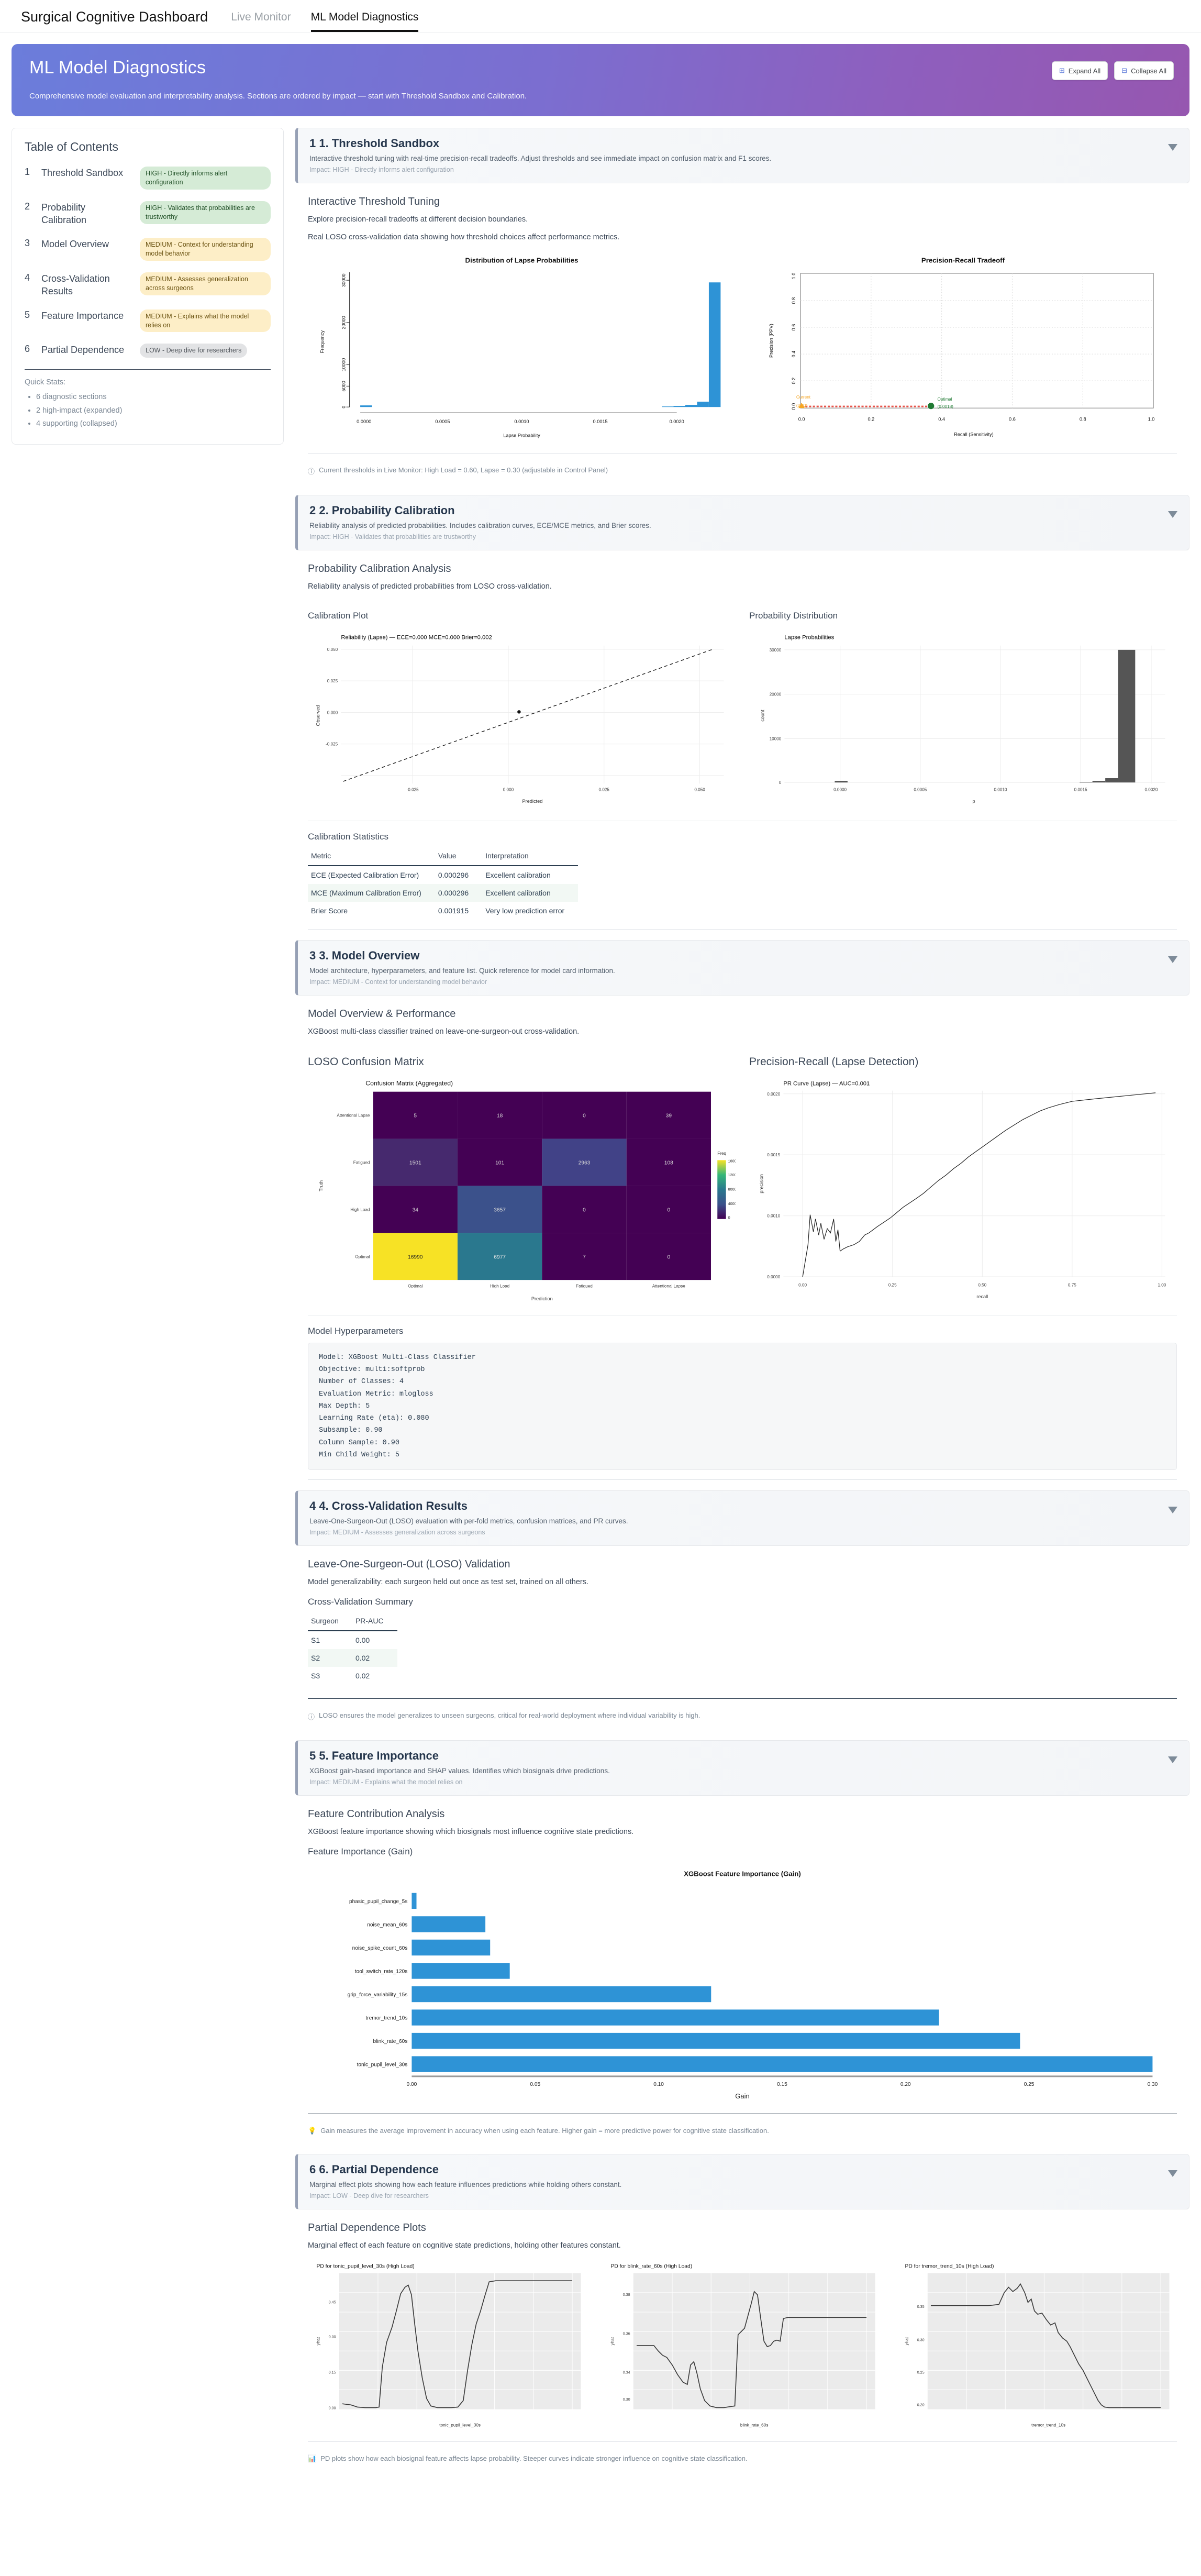 The image size is (1201, 2576). I want to click on cell-surgeon: S3, so click(315, 1675).